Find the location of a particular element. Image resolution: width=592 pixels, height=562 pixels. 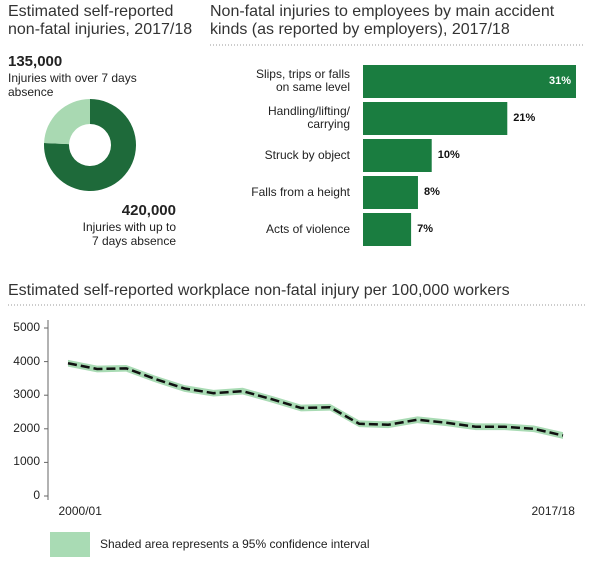

value-label: 135,000 is located at coordinates (35, 61).